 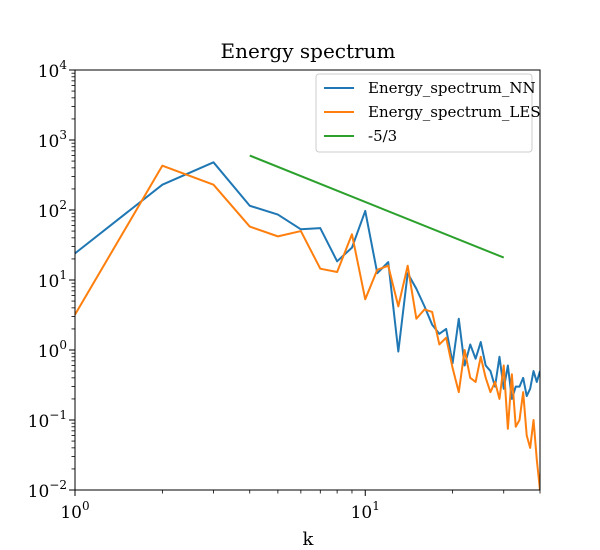 I want to click on y-tick-label: 10³, so click(x=52, y=140).